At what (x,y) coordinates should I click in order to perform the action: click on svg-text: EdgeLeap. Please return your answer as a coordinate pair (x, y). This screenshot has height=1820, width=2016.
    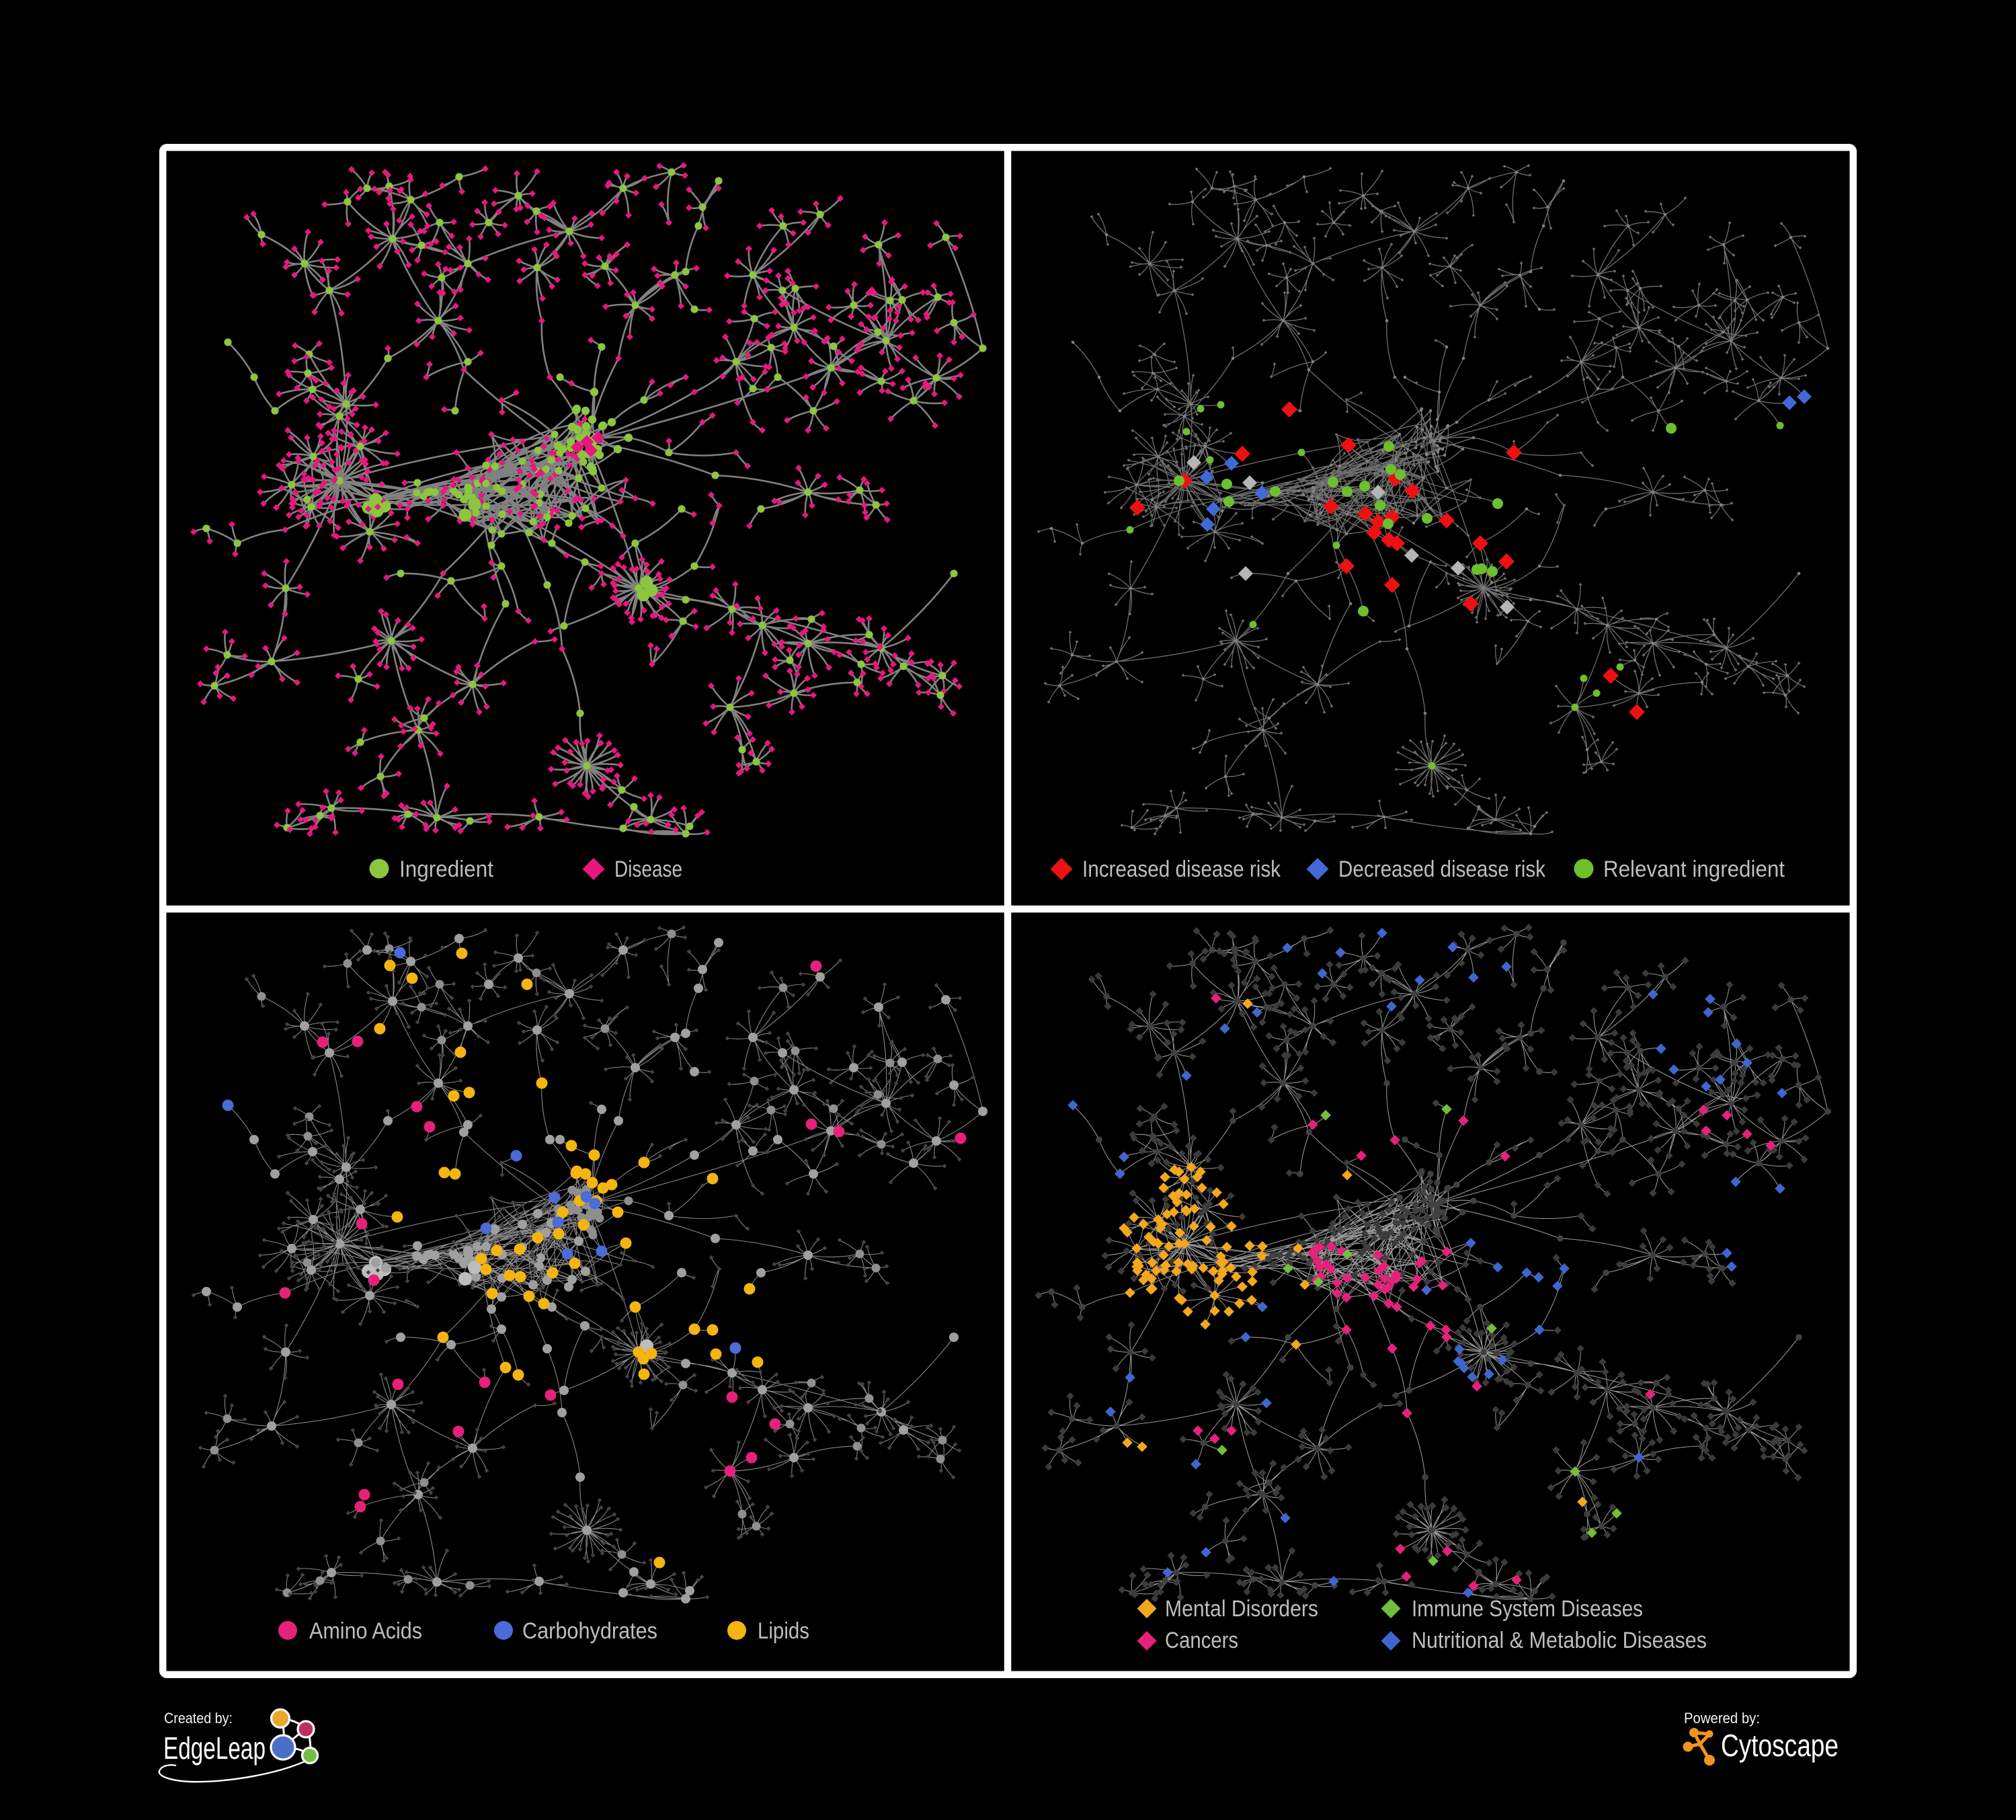
    Looking at the image, I should click on (214, 1748).